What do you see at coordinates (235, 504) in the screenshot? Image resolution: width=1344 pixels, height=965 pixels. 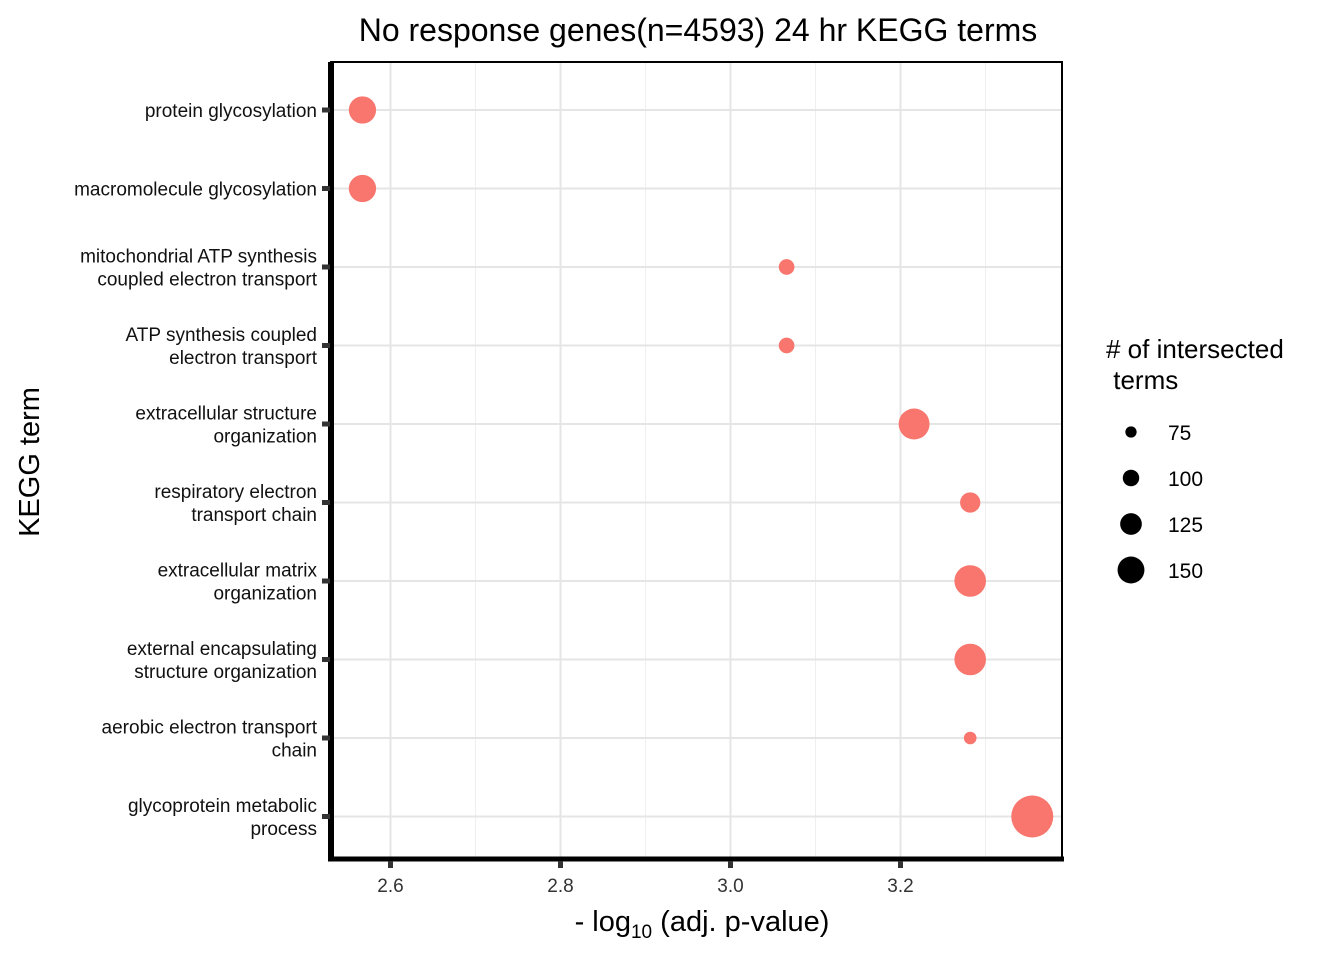 I see `y-tick-label: respiratory electron transport chain` at bounding box center [235, 504].